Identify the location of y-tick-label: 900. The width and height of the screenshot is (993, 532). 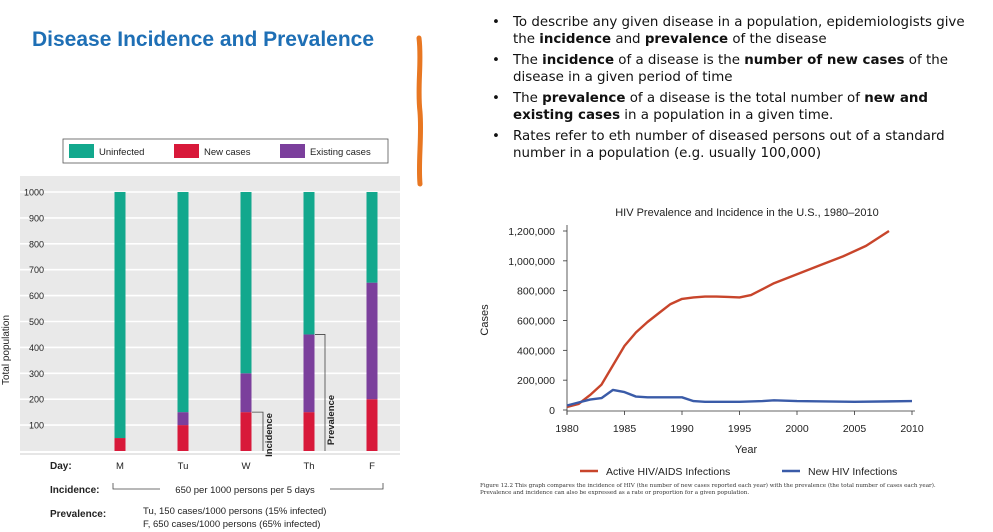
(36, 218).